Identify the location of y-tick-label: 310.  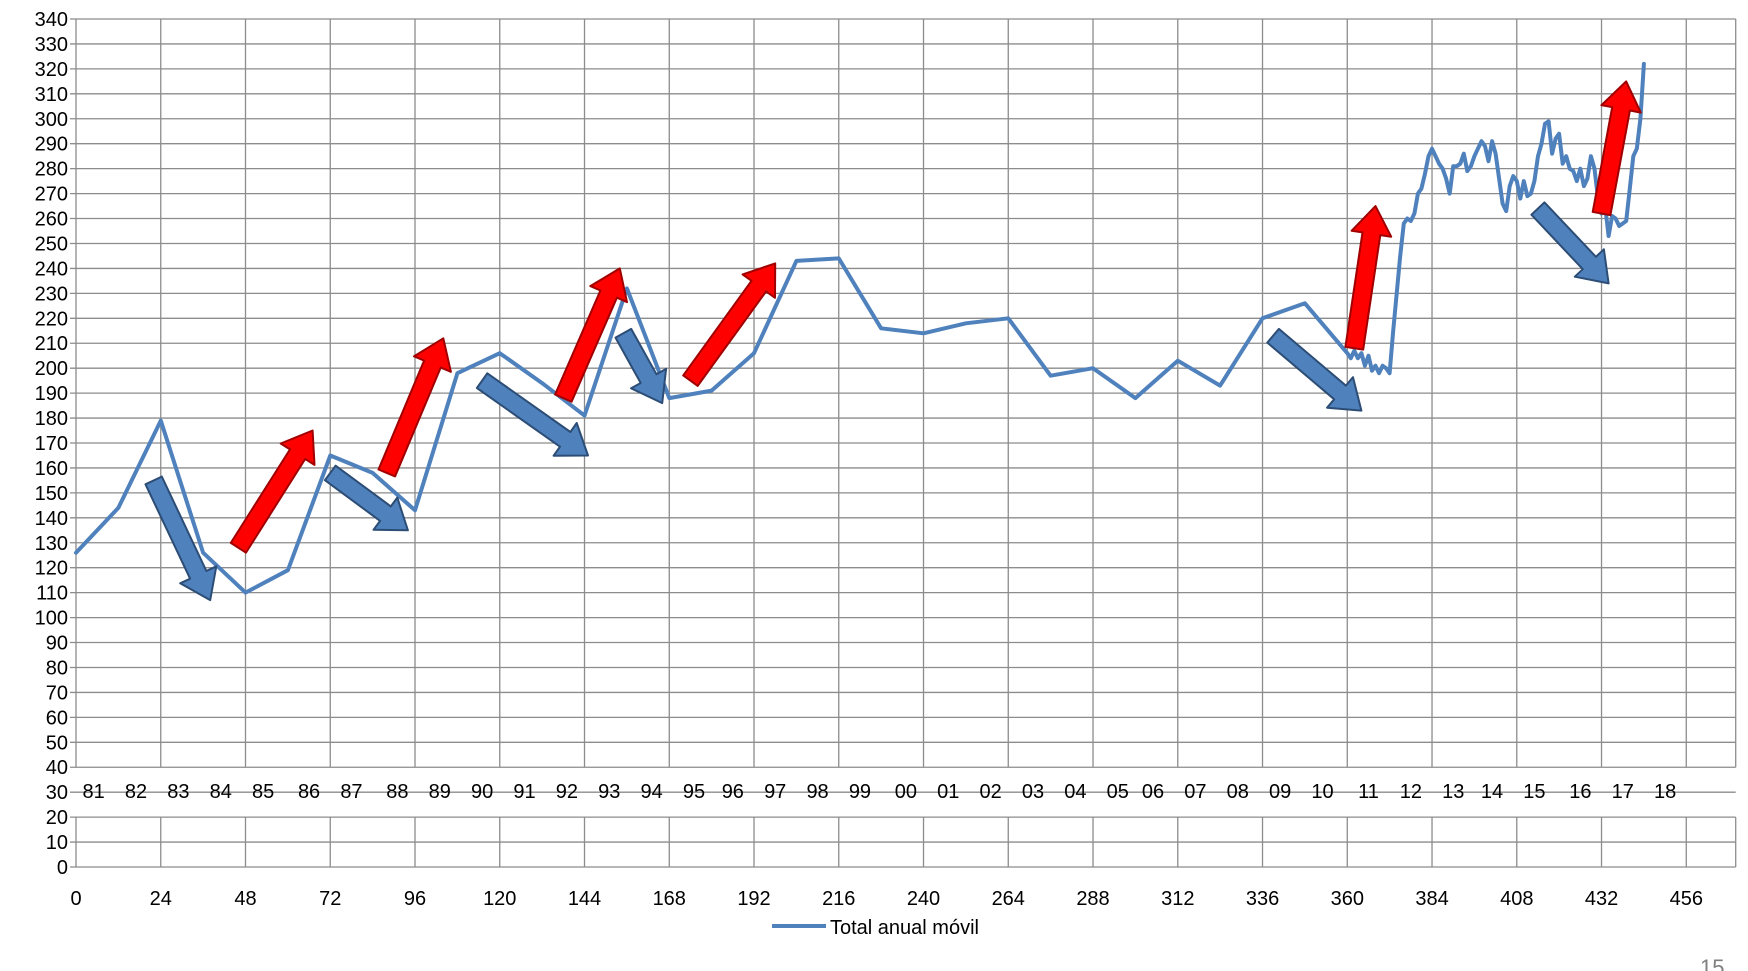
(51, 95).